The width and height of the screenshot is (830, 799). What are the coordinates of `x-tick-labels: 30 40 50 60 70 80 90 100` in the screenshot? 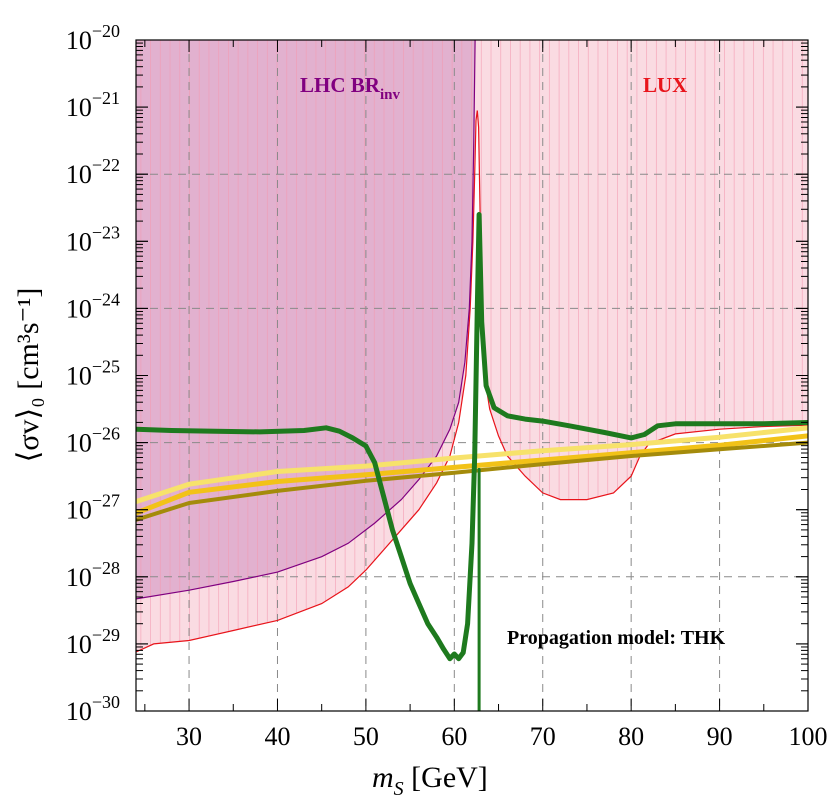 It's located at (501, 736).